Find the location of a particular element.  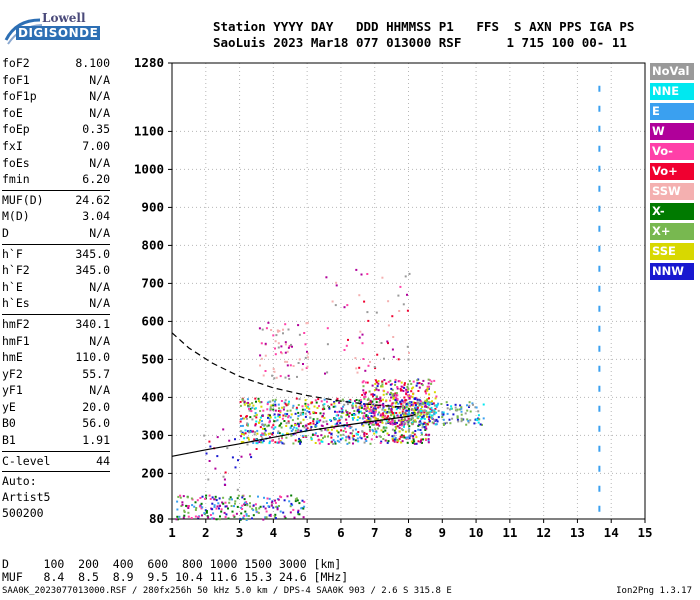

param-row: D N/A is located at coordinates (56, 234).